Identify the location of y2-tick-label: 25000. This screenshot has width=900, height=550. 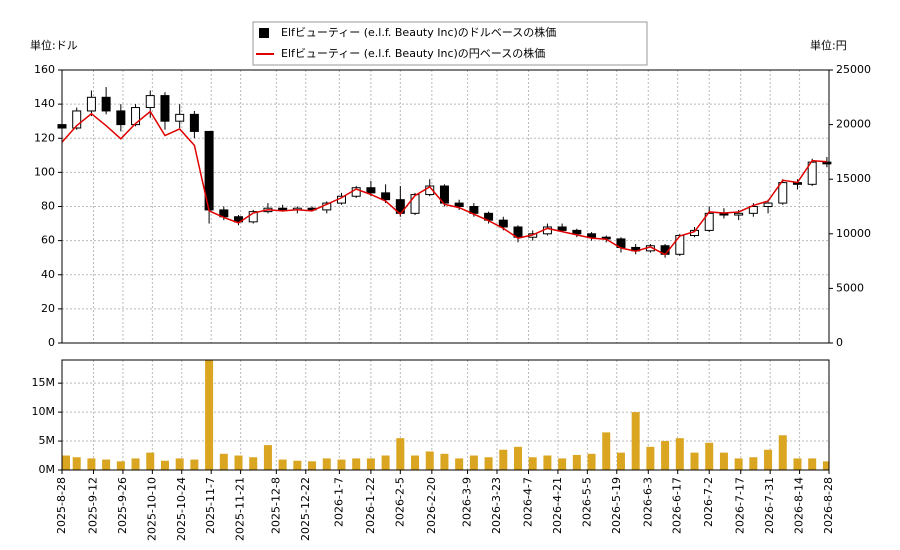
(853, 69).